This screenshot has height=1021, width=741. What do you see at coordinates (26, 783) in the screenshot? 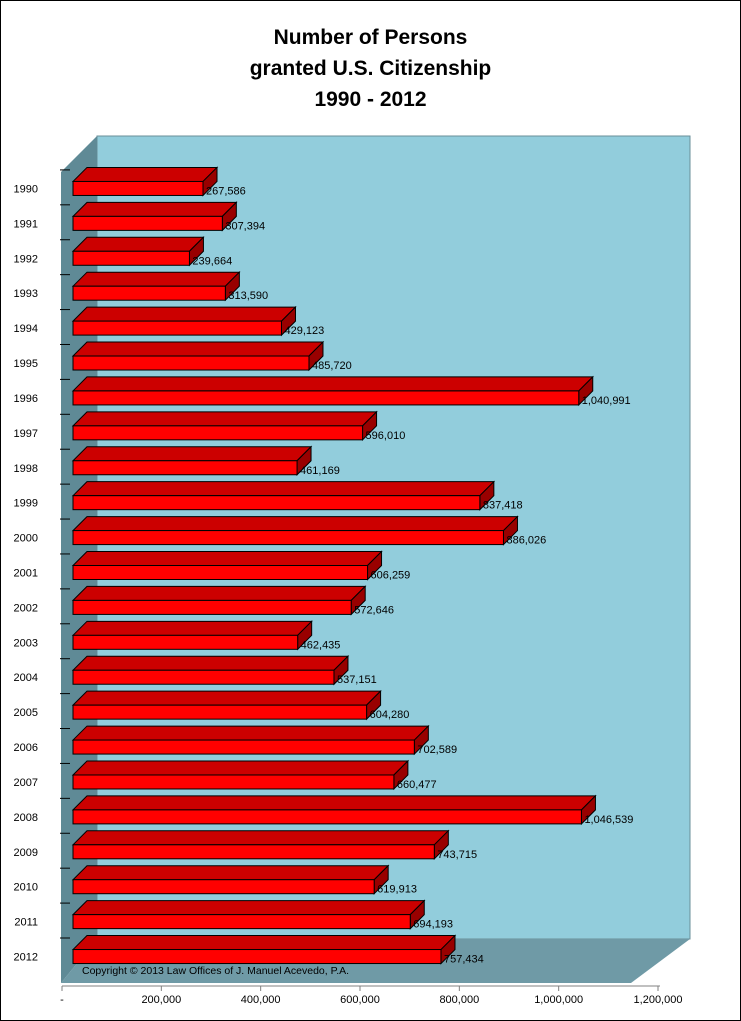
I see `y-tick-label-2007: 2007` at bounding box center [26, 783].